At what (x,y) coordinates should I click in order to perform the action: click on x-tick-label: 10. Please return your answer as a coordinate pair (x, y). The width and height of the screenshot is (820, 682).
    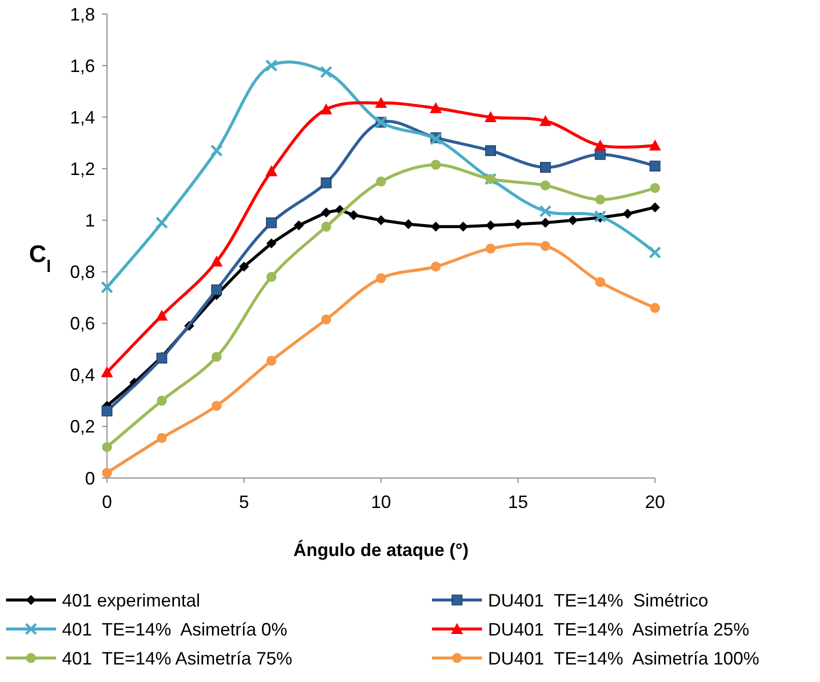
    Looking at the image, I should click on (381, 502).